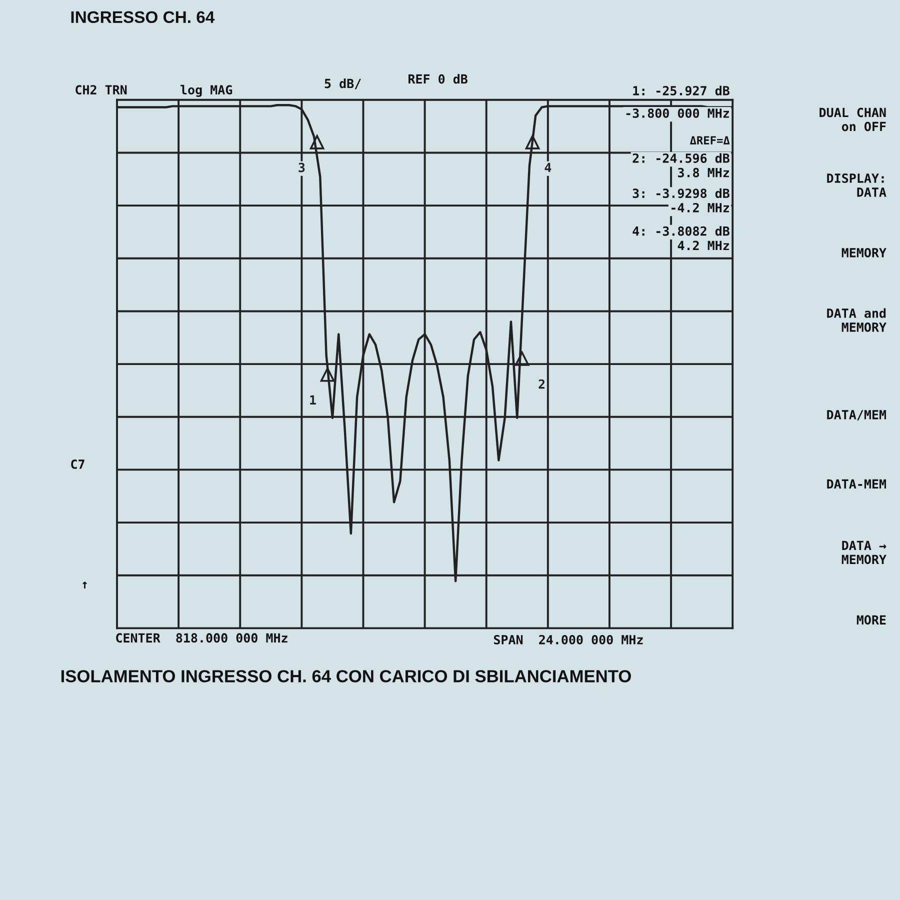 This screenshot has width=900, height=900. What do you see at coordinates (143, 17) in the screenshot?
I see `chart-title: INGRESSO CH. 64` at bounding box center [143, 17].